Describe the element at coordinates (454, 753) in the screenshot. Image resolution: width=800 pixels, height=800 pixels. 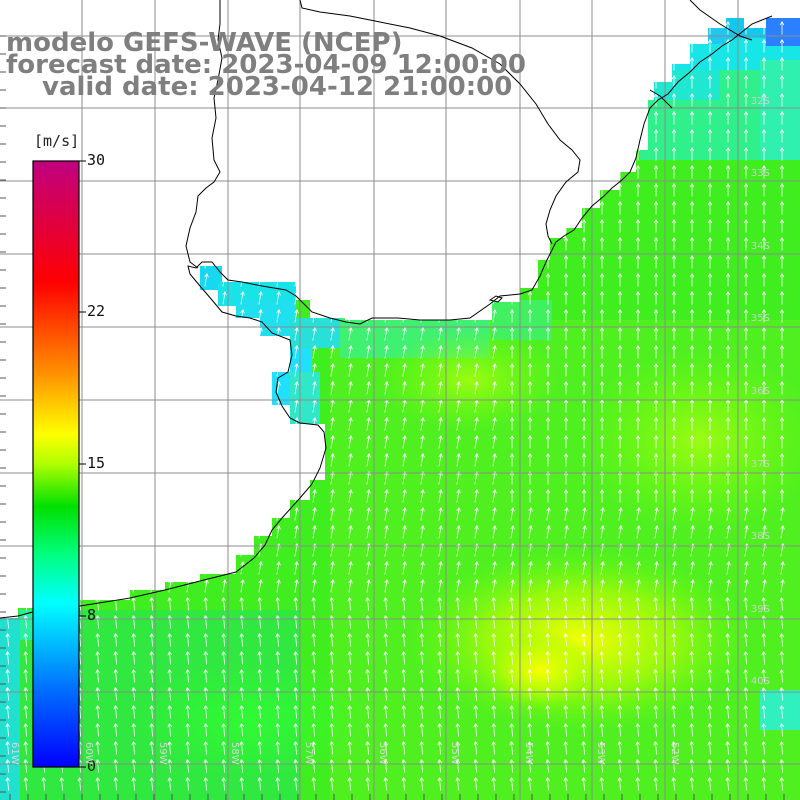
I see `lon-label: 55W` at that location.